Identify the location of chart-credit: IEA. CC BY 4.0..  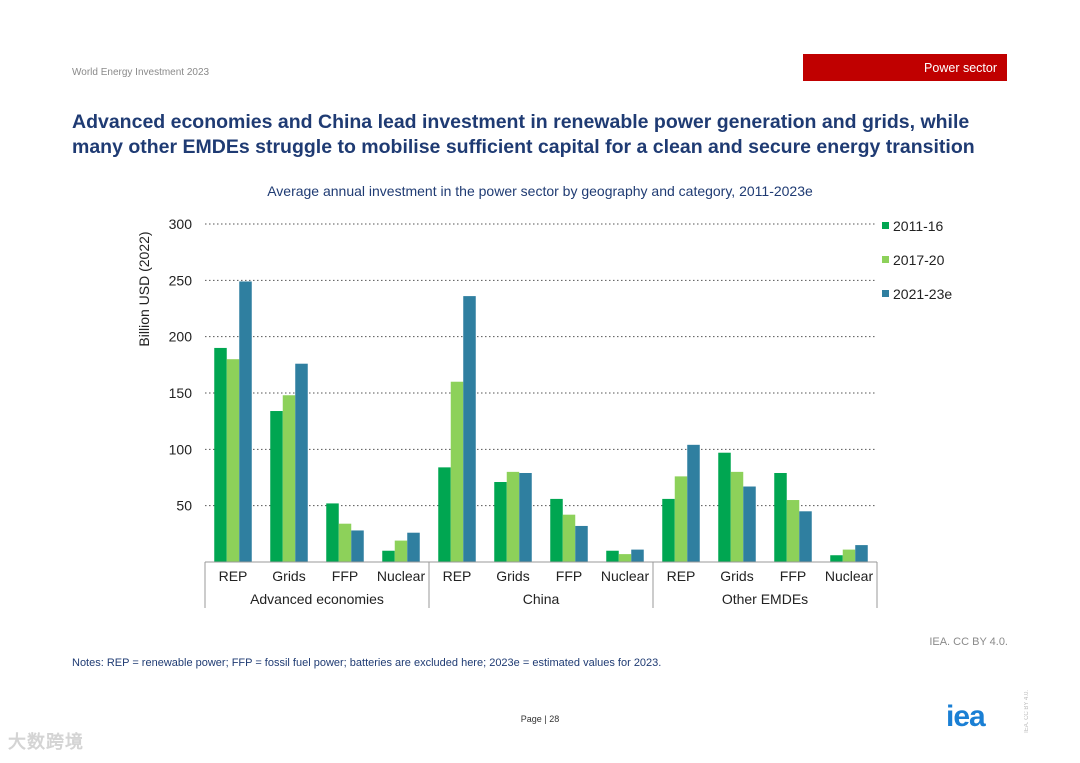
(968, 642).